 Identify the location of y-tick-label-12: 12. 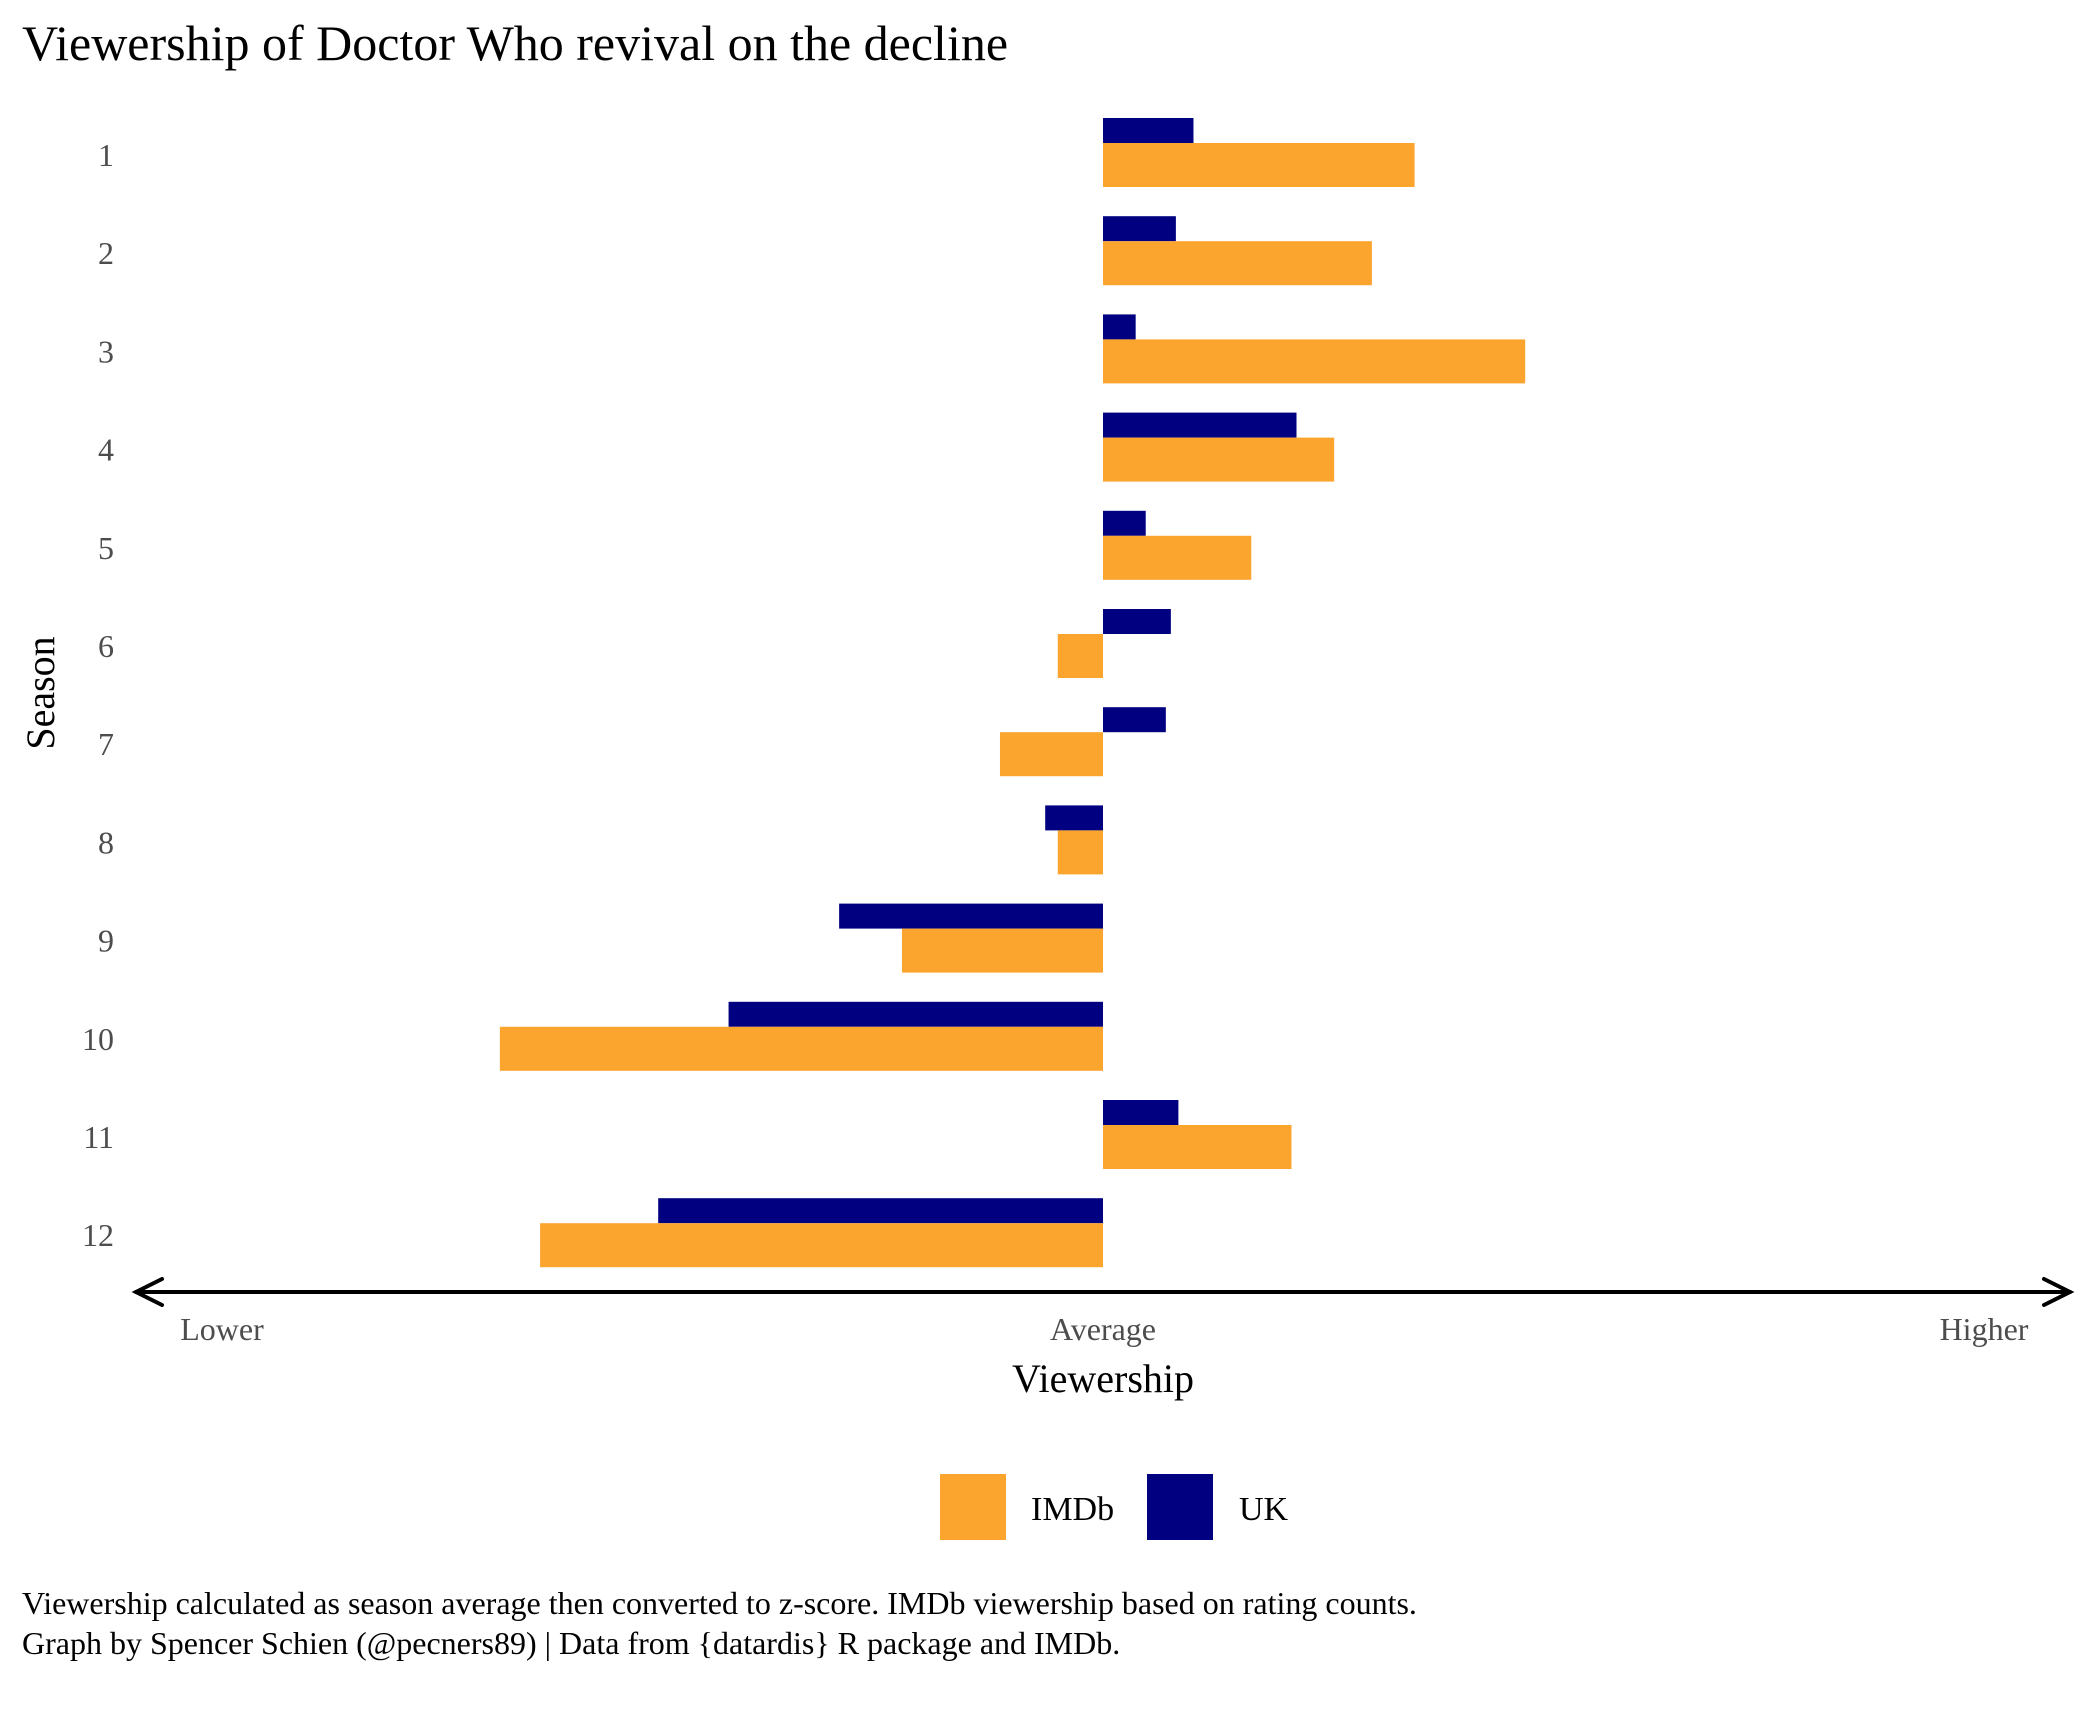
(98, 1235).